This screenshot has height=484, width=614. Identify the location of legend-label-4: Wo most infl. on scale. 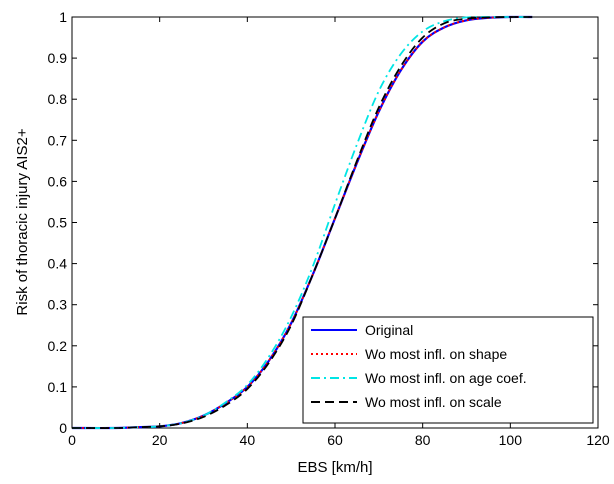
(433, 402).